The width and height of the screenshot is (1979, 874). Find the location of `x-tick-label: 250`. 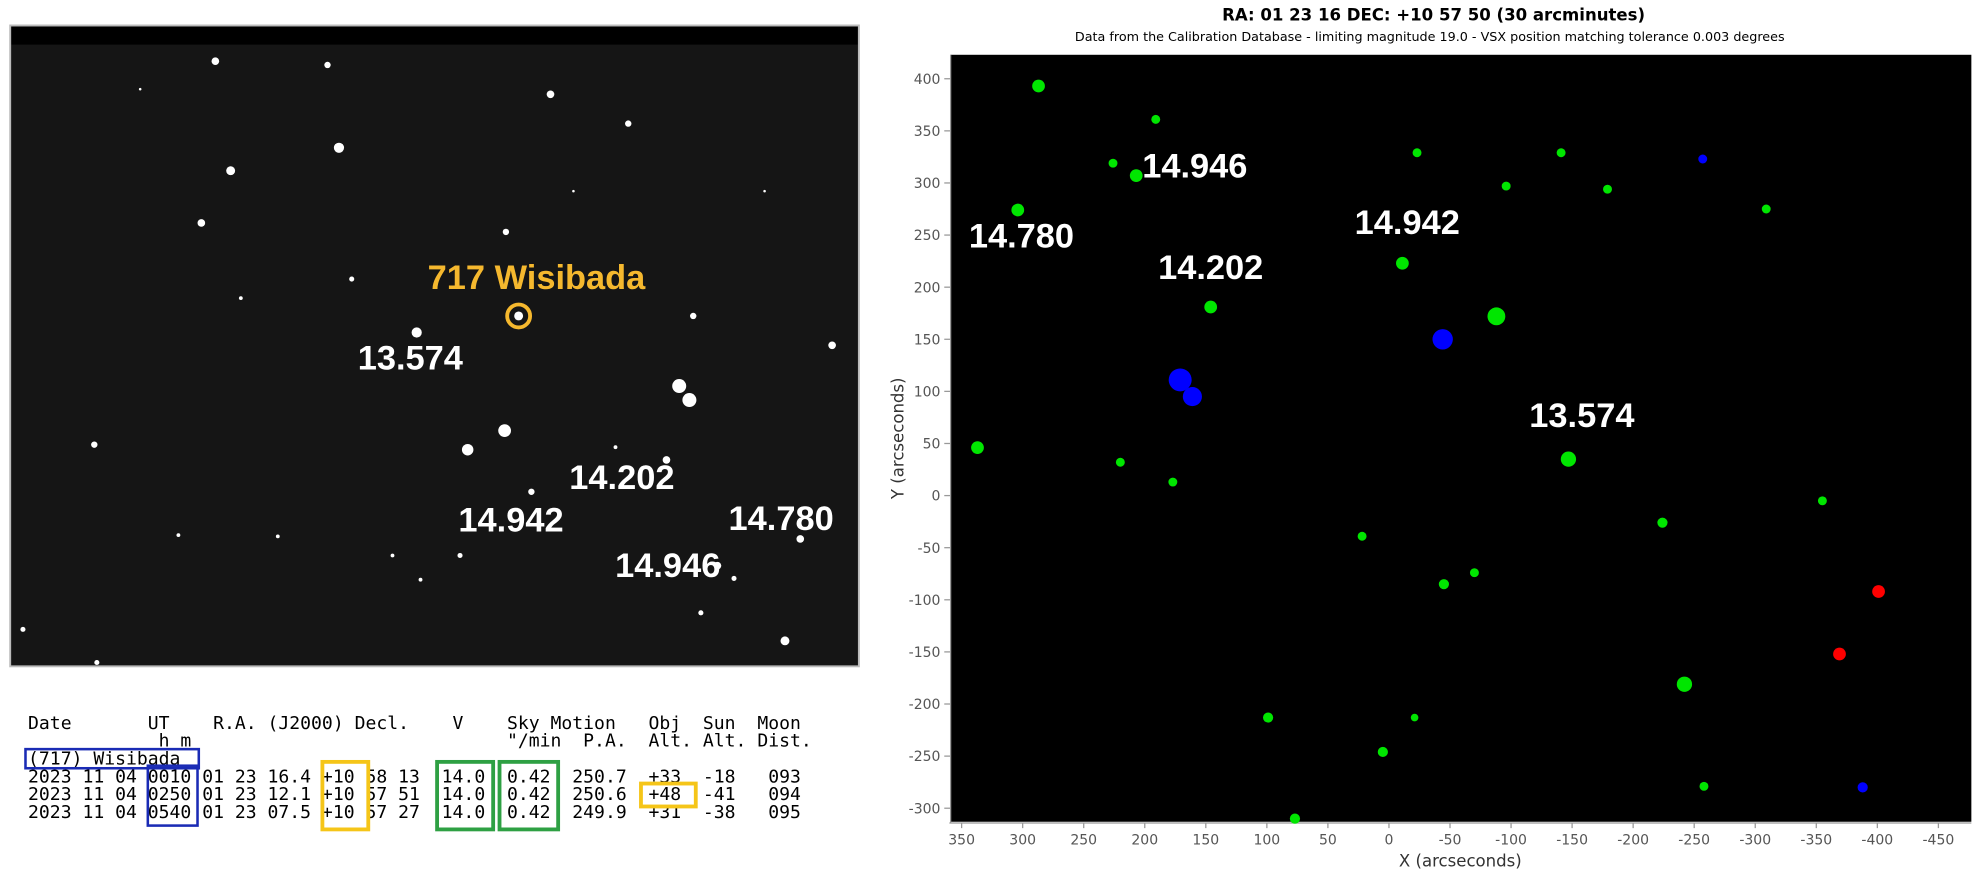

x-tick-label: 250 is located at coordinates (1083, 841).